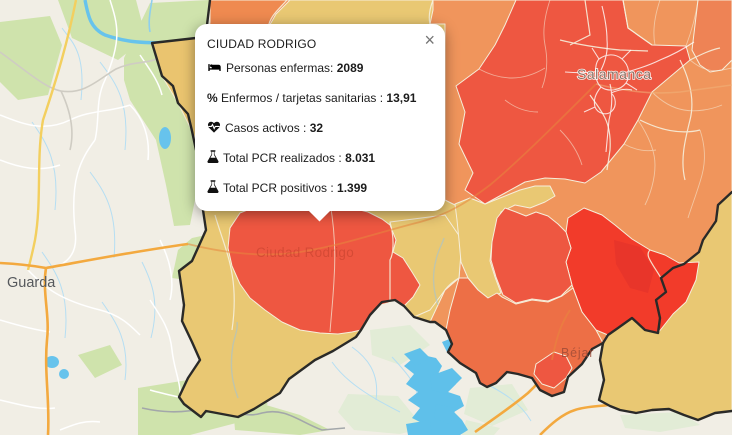 This screenshot has height=435, width=732. Describe the element at coordinates (614, 74) in the screenshot. I see `svg-text: Salamanca` at that location.